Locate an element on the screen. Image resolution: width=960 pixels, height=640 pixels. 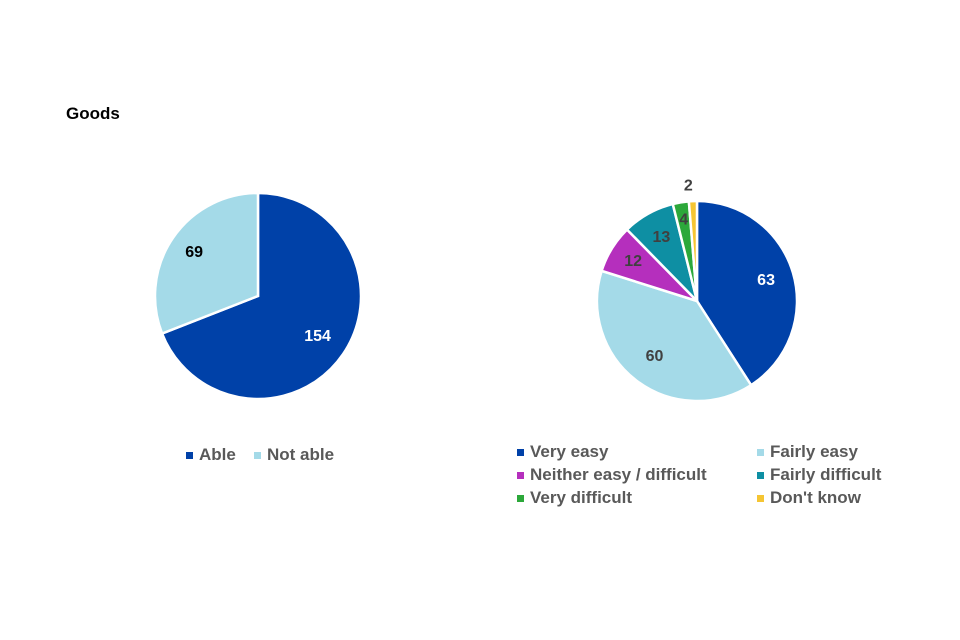
pie-slice-not-able is located at coordinates (206, 263).